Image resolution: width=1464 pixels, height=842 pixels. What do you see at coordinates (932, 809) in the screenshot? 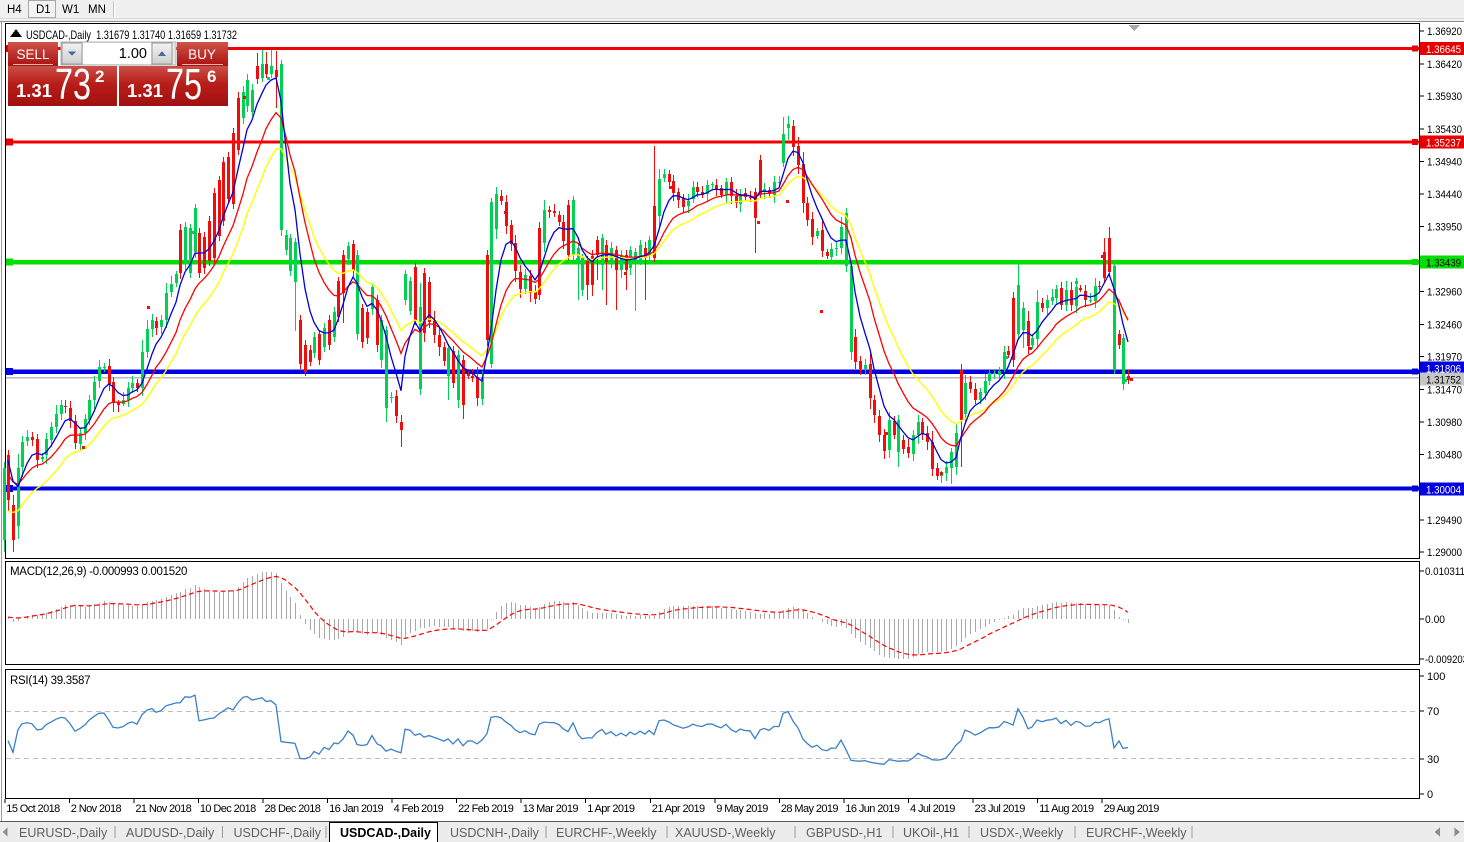
I see `svg-text: 4 Jul 2019` at bounding box center [932, 809].